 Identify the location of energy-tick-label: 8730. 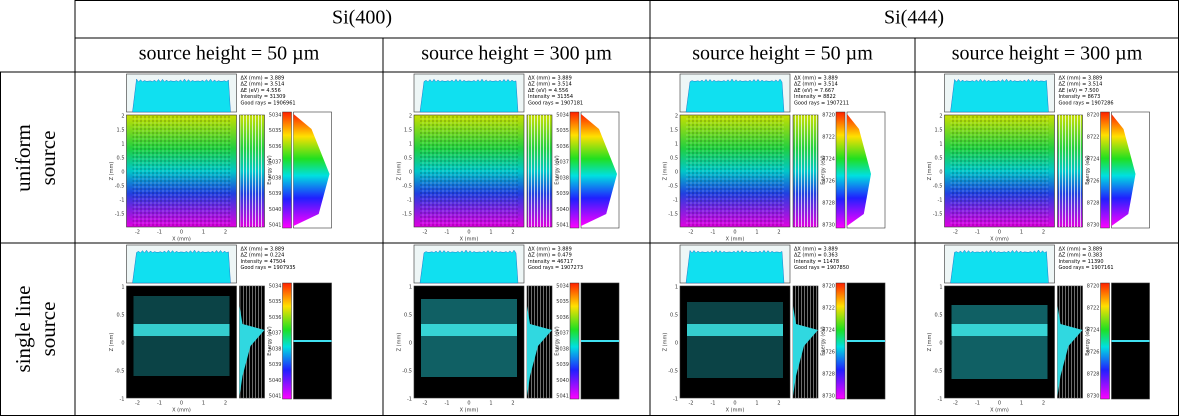
(828, 226).